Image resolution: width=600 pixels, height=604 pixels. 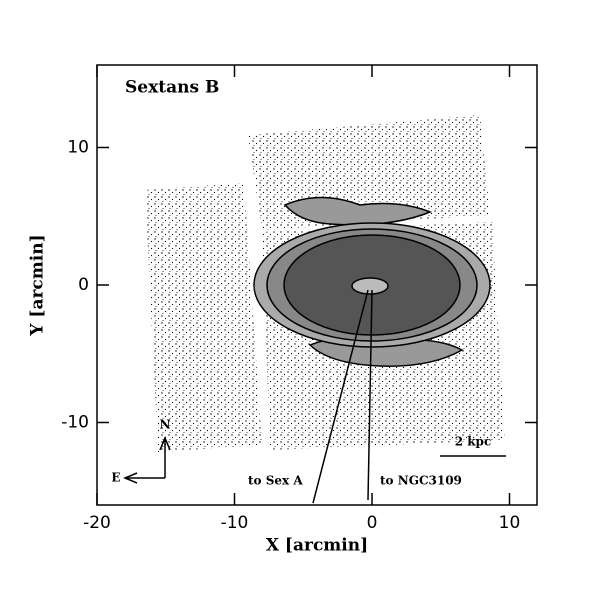 I want to click on y-tick-label: -10, so click(x=75, y=423).